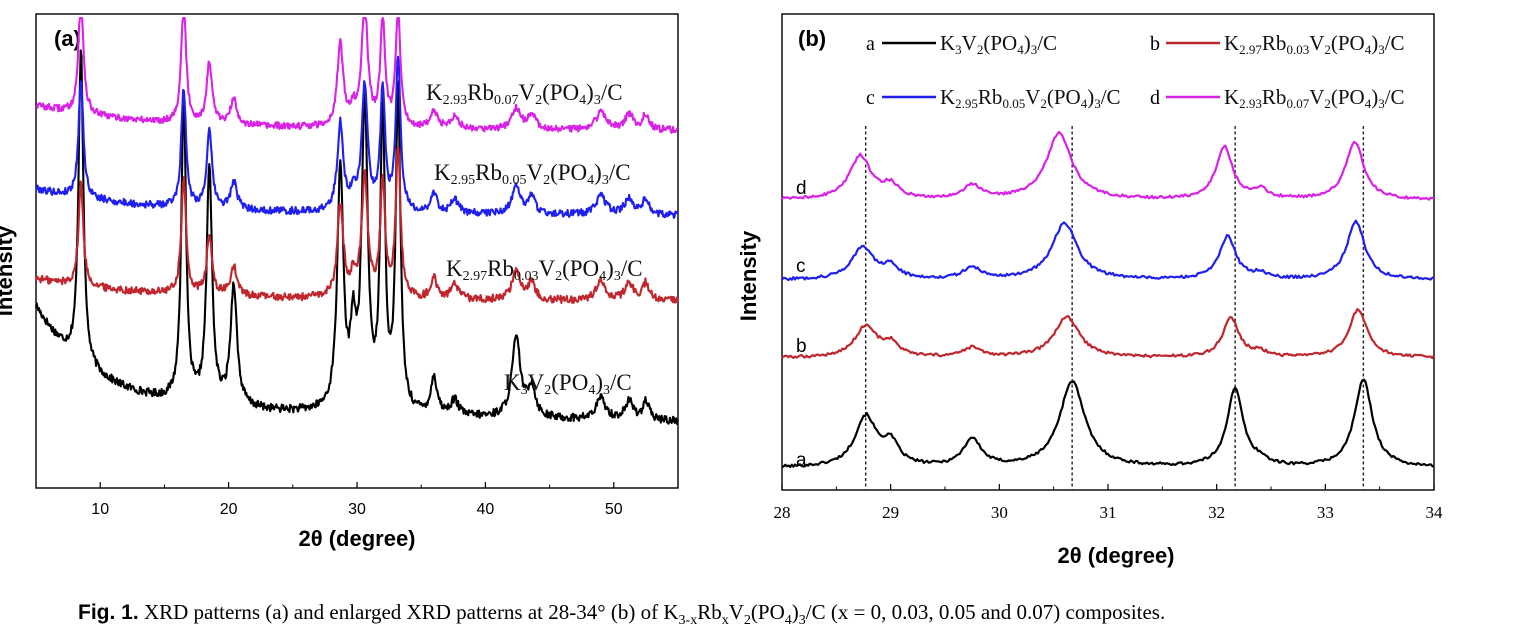  What do you see at coordinates (1108, 334) in the screenshot?
I see `series-line-b` at bounding box center [1108, 334].